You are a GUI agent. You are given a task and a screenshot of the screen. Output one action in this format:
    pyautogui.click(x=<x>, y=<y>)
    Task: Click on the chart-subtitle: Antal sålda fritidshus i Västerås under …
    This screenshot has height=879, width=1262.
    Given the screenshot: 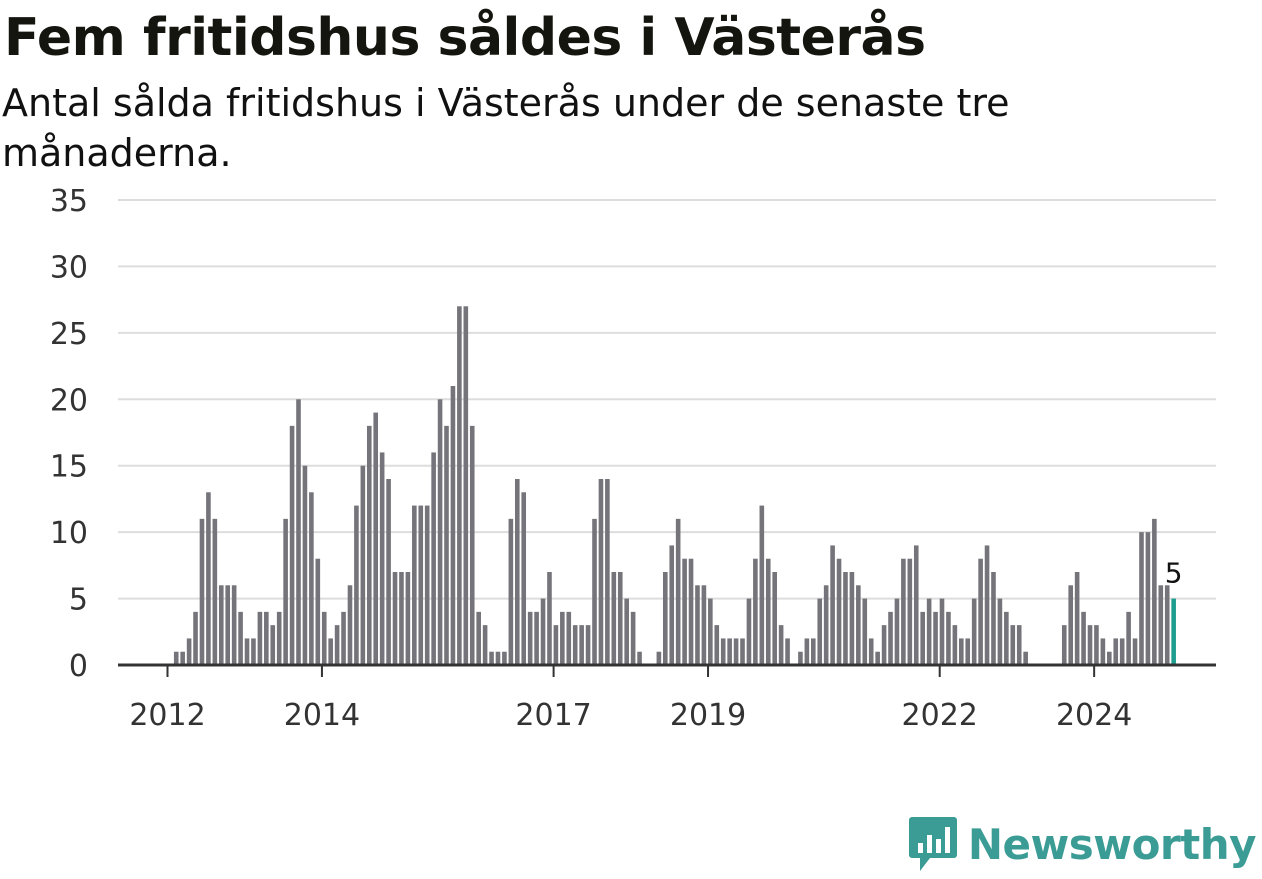 What is the action you would take?
    pyautogui.click(x=506, y=128)
    